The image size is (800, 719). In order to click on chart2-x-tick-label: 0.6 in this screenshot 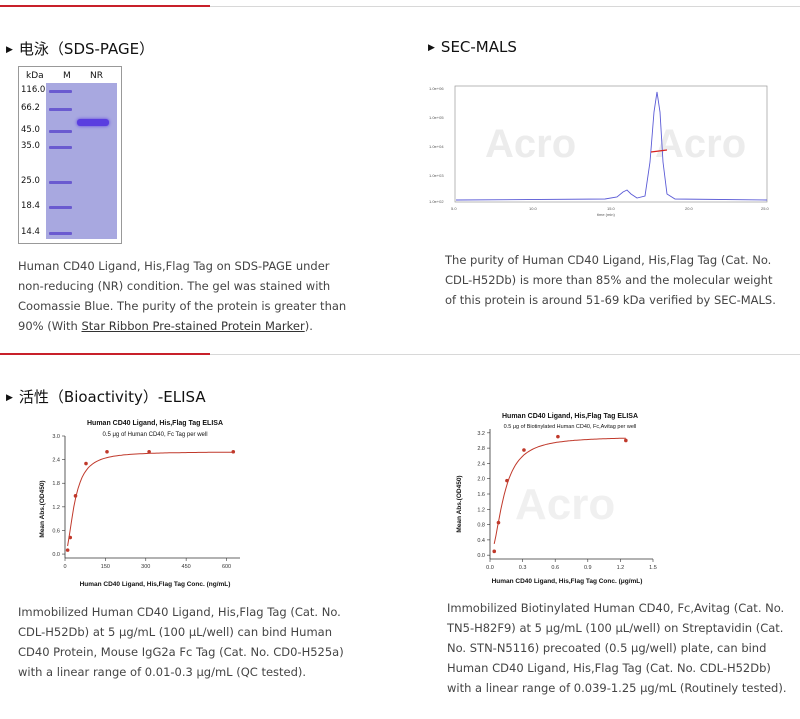, I will do `click(555, 568)`.